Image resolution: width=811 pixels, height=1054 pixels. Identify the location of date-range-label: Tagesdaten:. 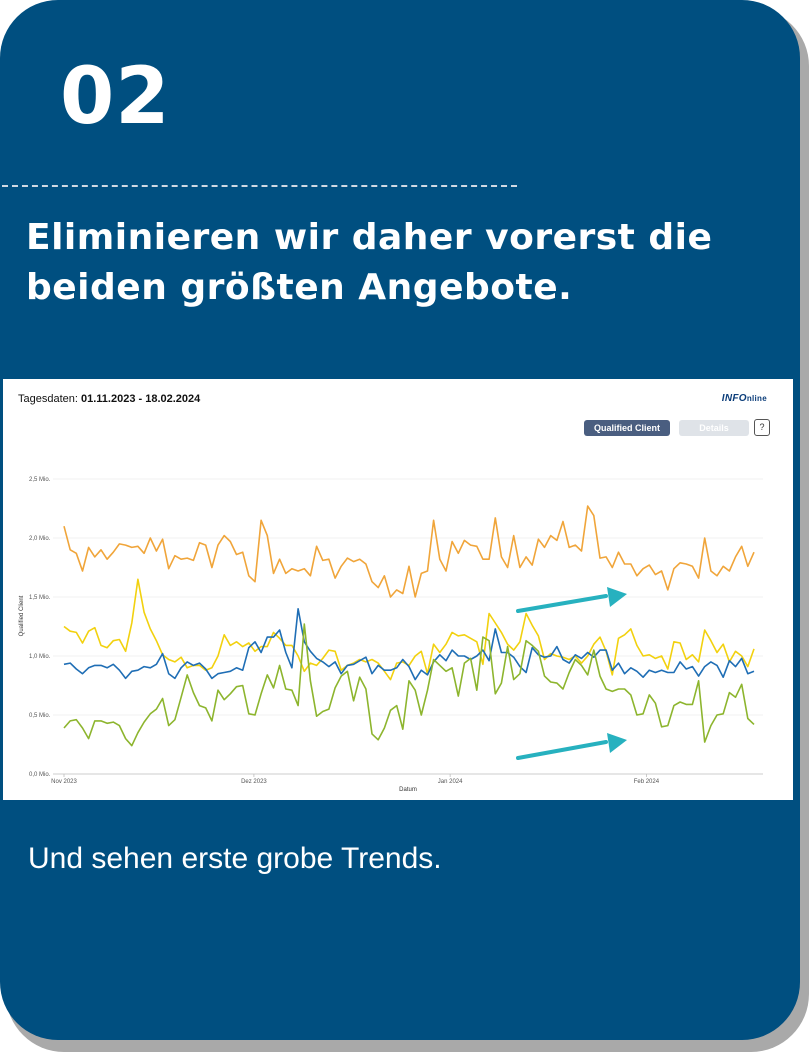
(48, 399).